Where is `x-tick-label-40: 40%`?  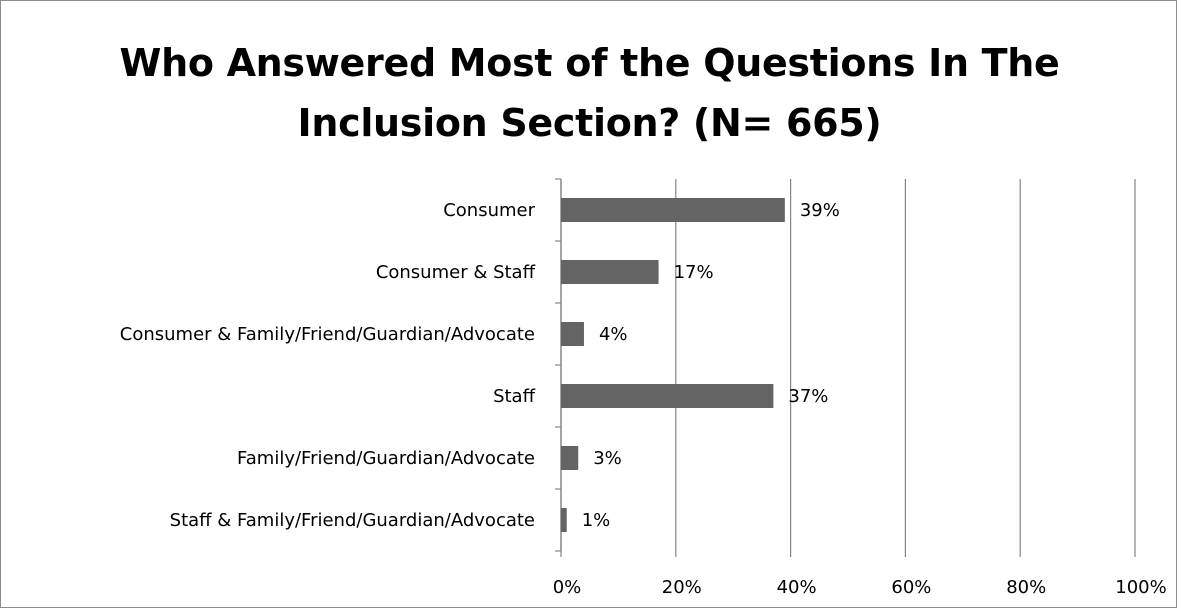 x-tick-label-40: 40% is located at coordinates (797, 587).